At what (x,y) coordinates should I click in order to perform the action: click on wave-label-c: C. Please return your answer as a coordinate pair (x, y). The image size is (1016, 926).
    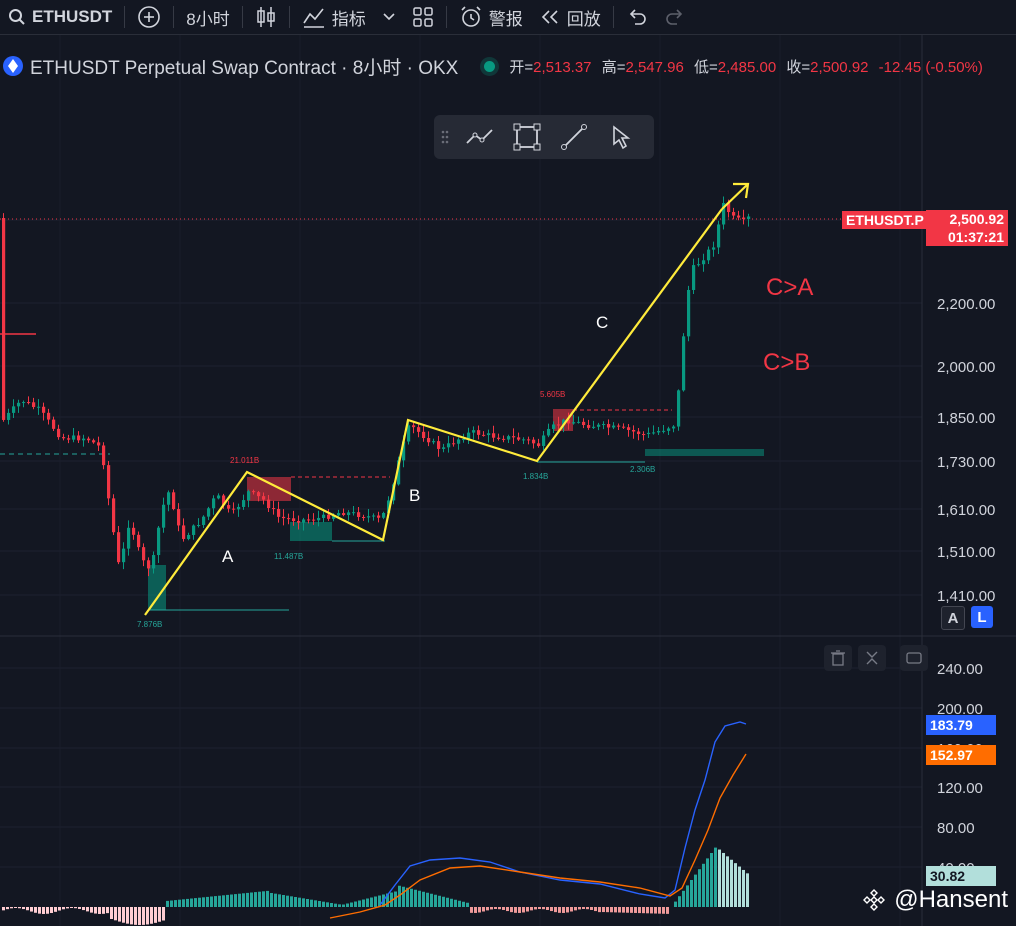
    Looking at the image, I should click on (602, 322).